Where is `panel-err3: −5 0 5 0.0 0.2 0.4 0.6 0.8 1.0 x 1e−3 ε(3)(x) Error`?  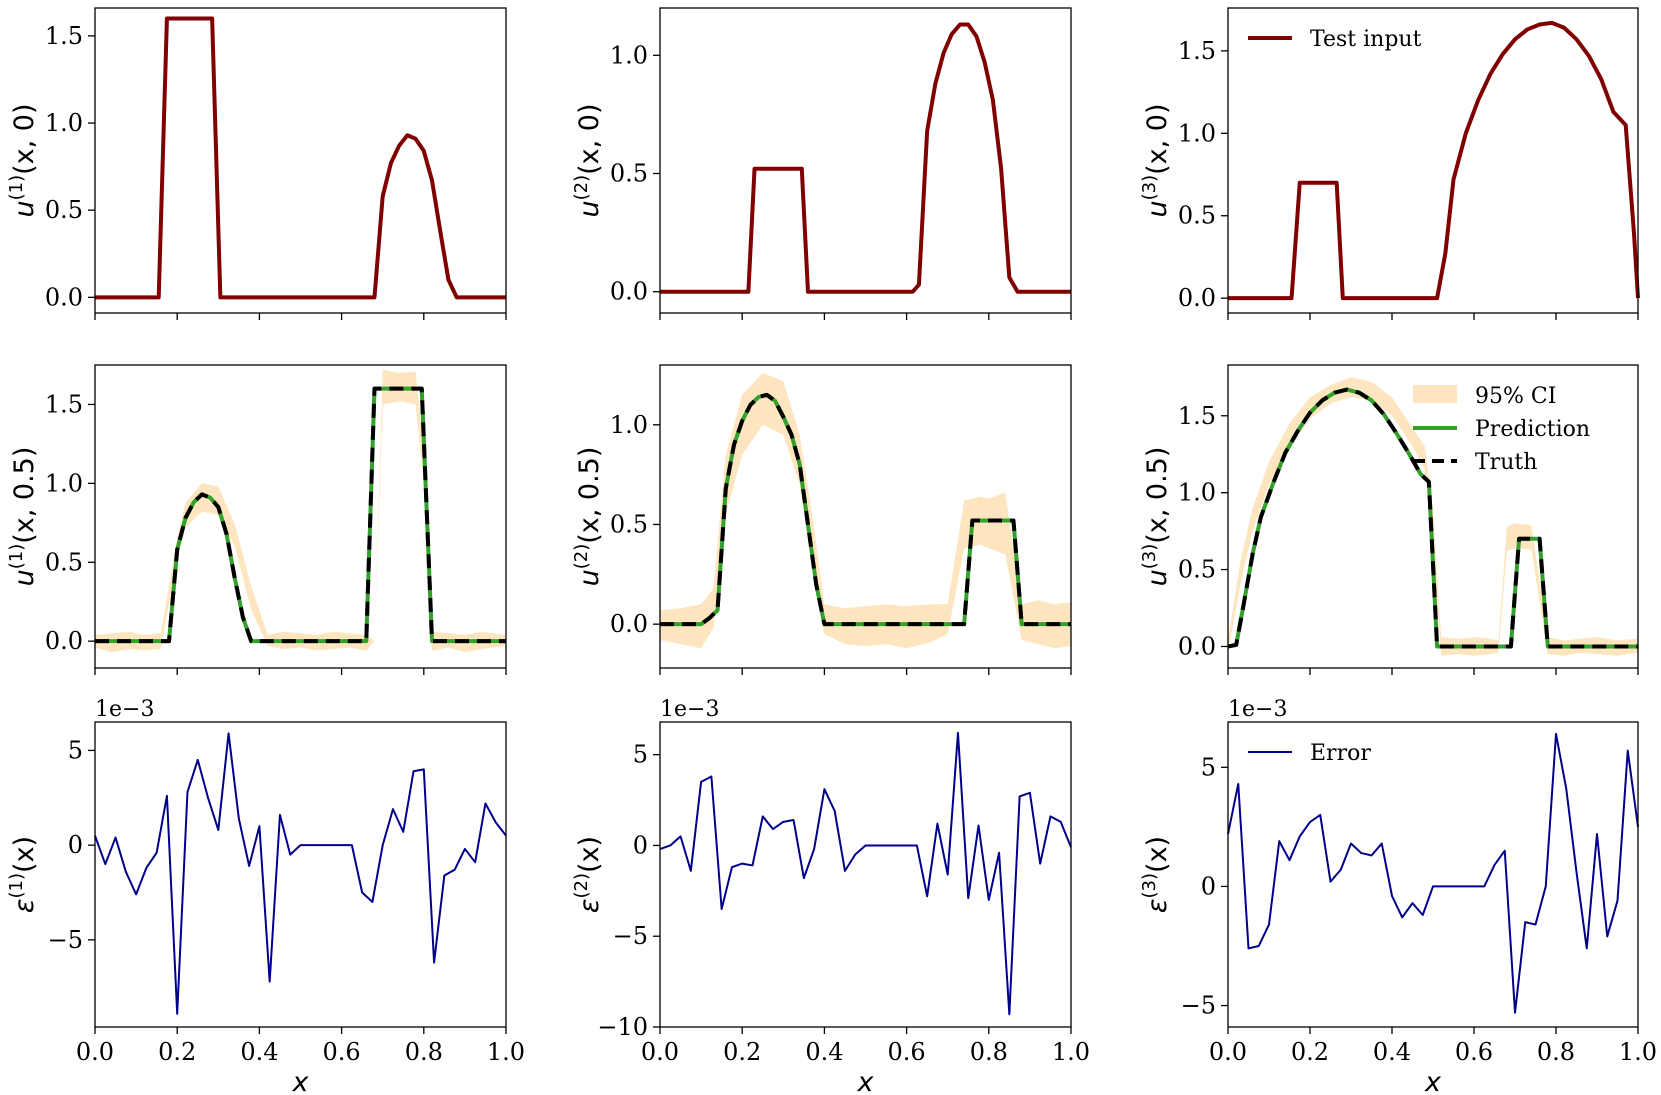 panel-err3: −5 0 5 0.0 0.2 0.4 0.6 0.8 1.0 x 1e−3 ε(3)(x) Error is located at coordinates (1398, 896).